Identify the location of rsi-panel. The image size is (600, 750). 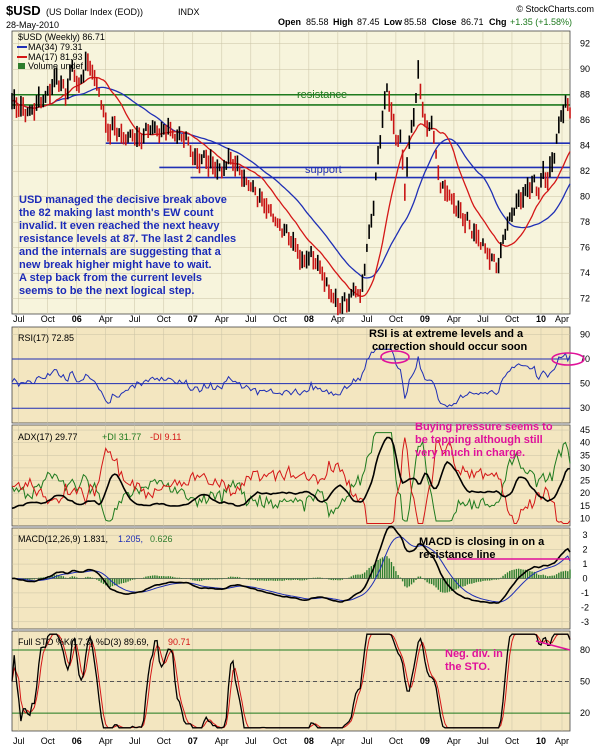
(291, 375).